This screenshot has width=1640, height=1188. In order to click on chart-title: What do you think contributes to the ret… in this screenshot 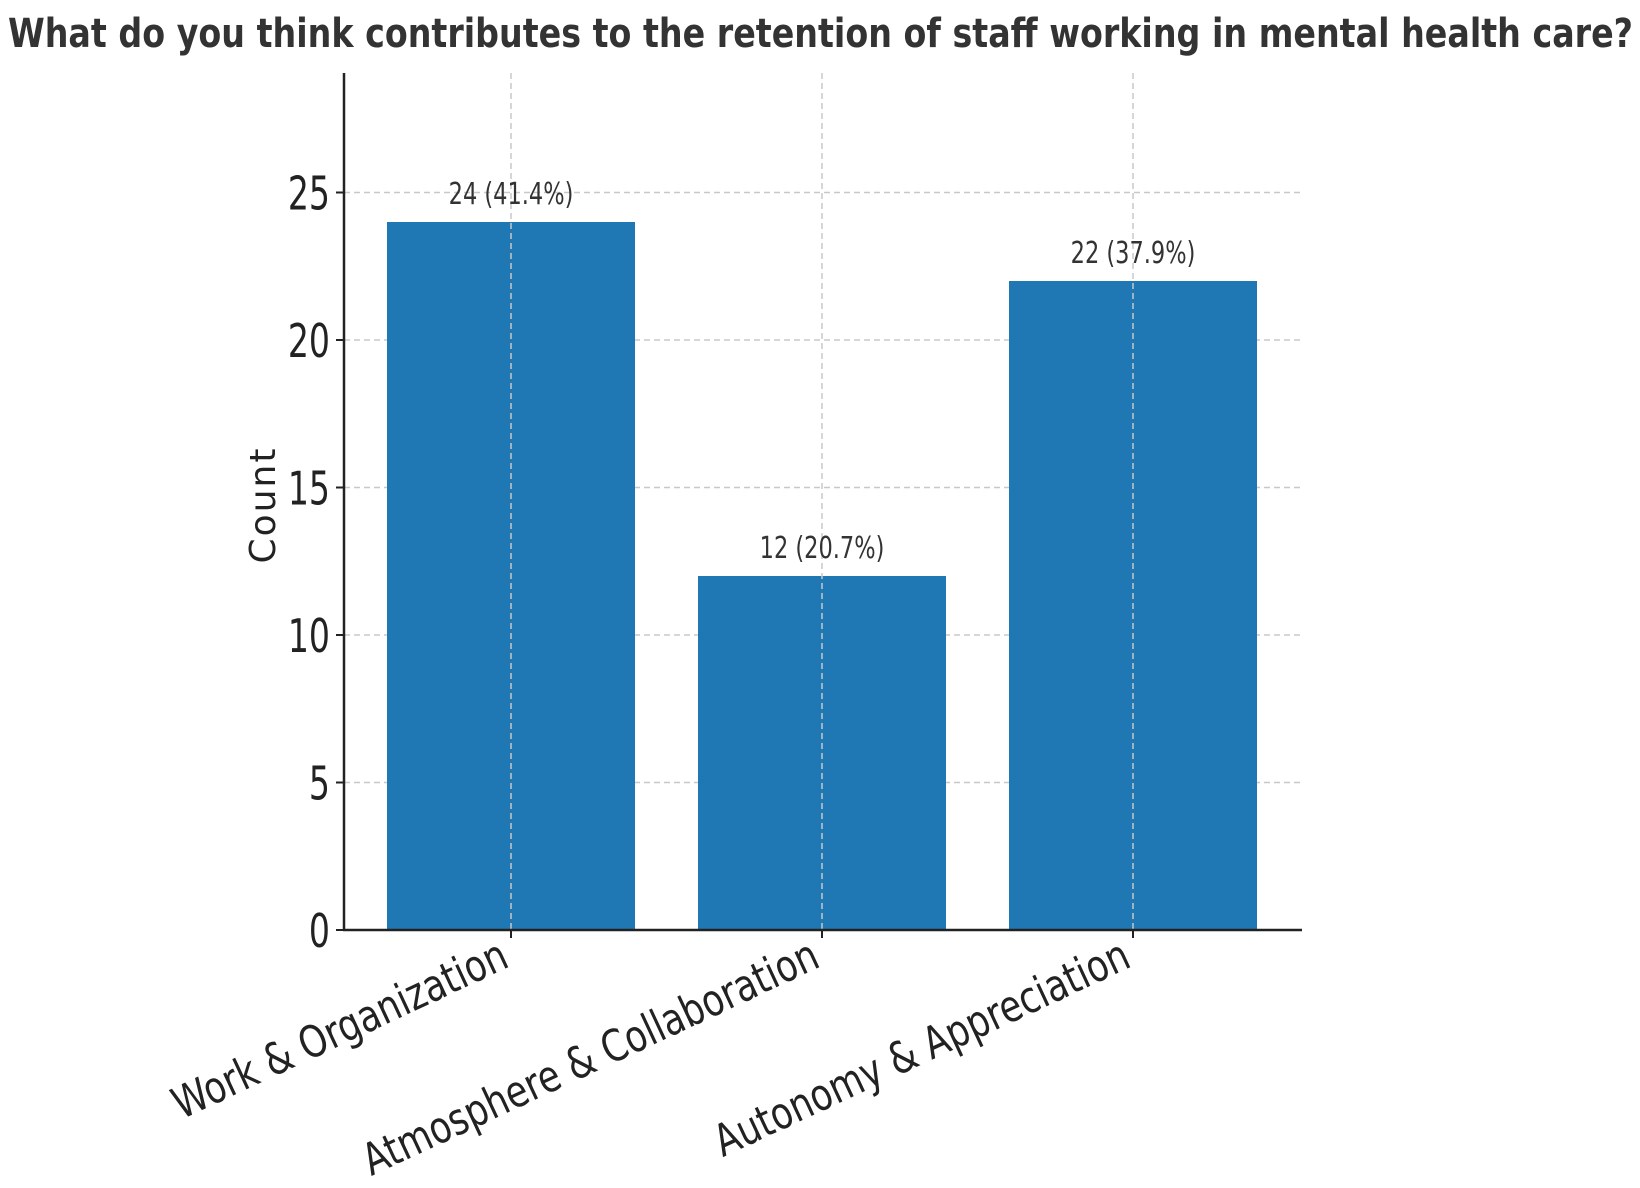, I will do `click(820, 34)`.